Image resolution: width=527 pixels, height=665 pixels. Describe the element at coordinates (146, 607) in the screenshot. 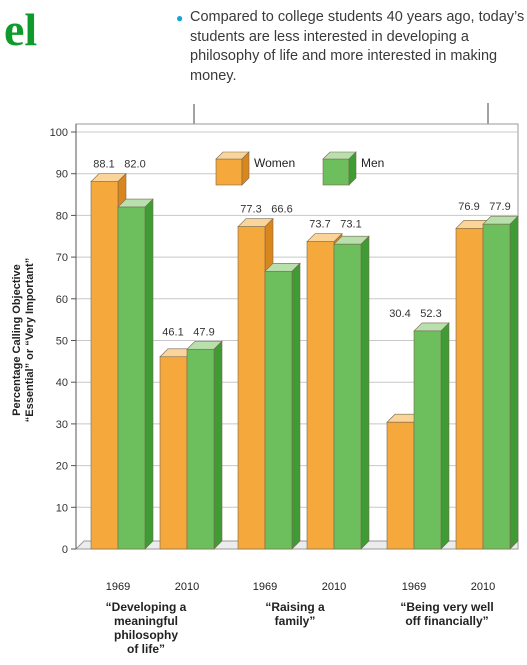

I see `x-category-label: “Developing a` at that location.